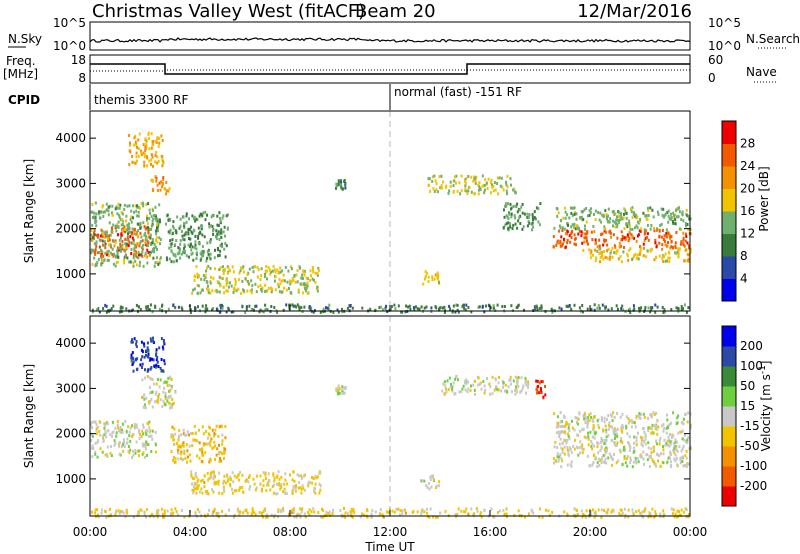  I want to click on nave-trace, so click(390, 70).